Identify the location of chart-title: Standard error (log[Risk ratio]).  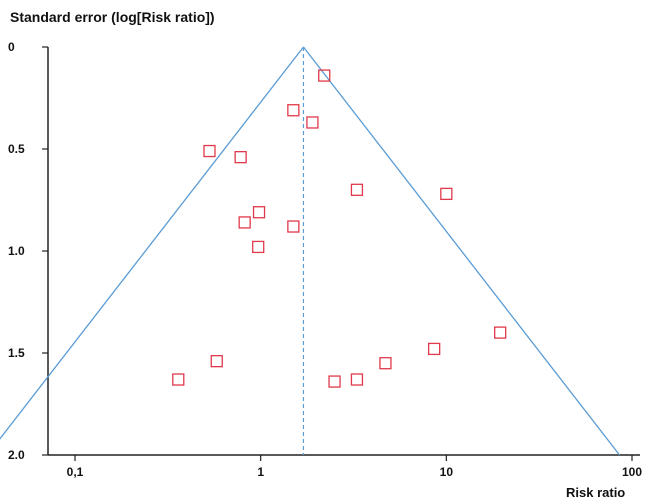
(112, 17).